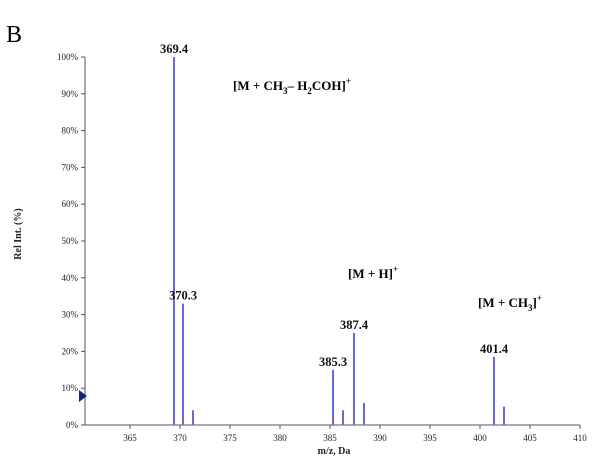 The width and height of the screenshot is (597, 462). I want to click on y-tick-label: 0%, so click(72, 425).